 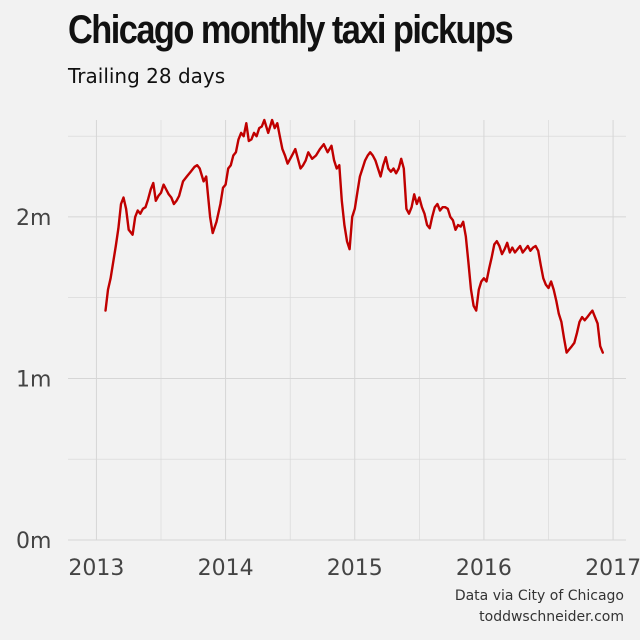 I want to click on chart-title: Chicago monthly taxi pickups, so click(x=291, y=30).